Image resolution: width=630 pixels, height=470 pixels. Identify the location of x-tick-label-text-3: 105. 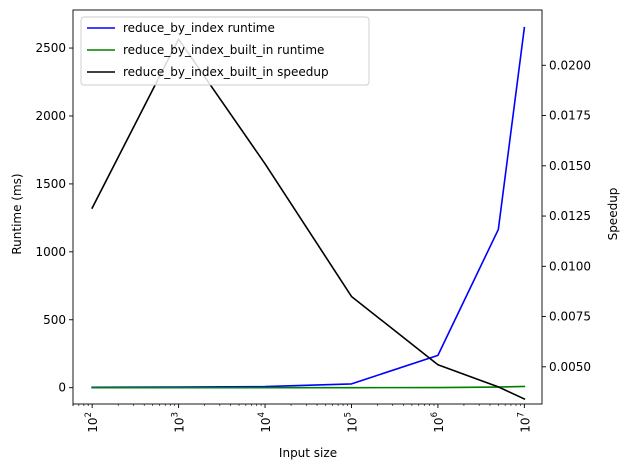
(351, 422).